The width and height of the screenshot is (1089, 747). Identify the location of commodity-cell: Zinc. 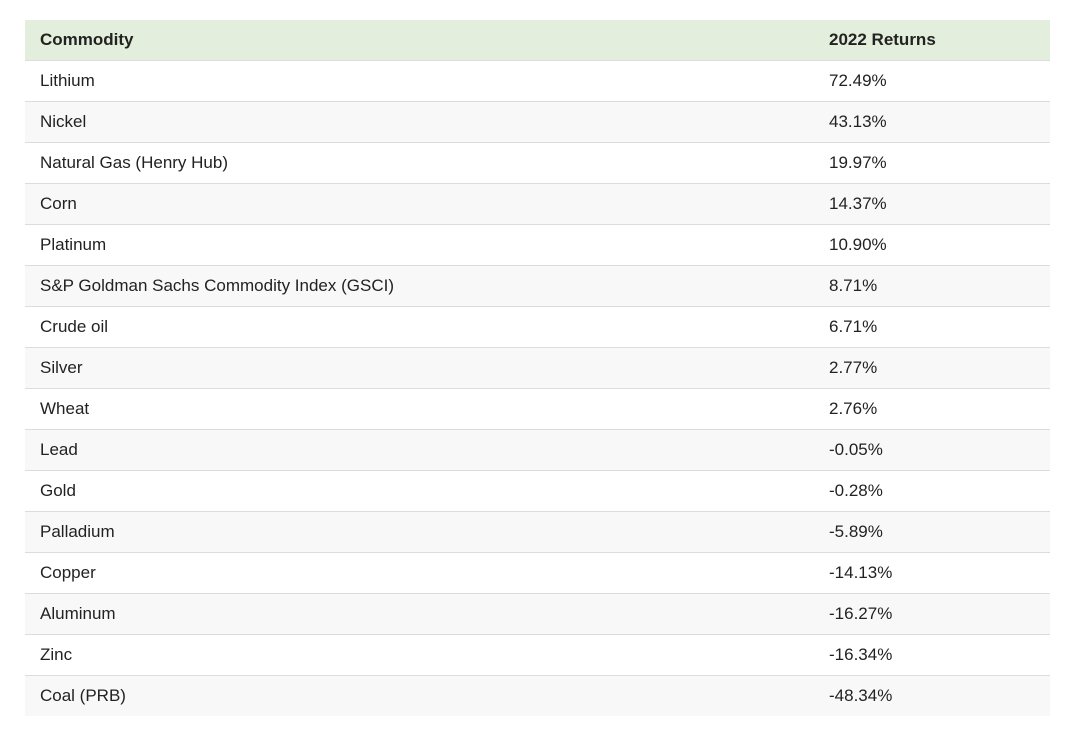
(56, 654).